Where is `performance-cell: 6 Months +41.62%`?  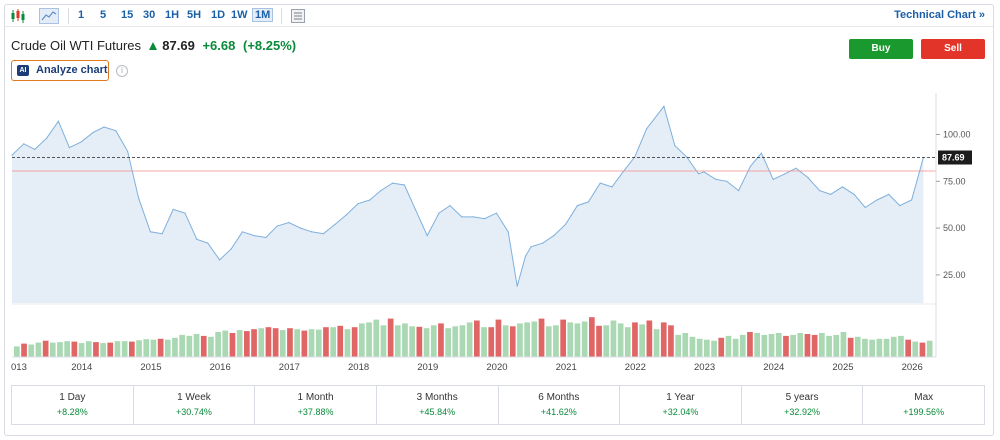 performance-cell: 6 Months +41.62% is located at coordinates (560, 405).